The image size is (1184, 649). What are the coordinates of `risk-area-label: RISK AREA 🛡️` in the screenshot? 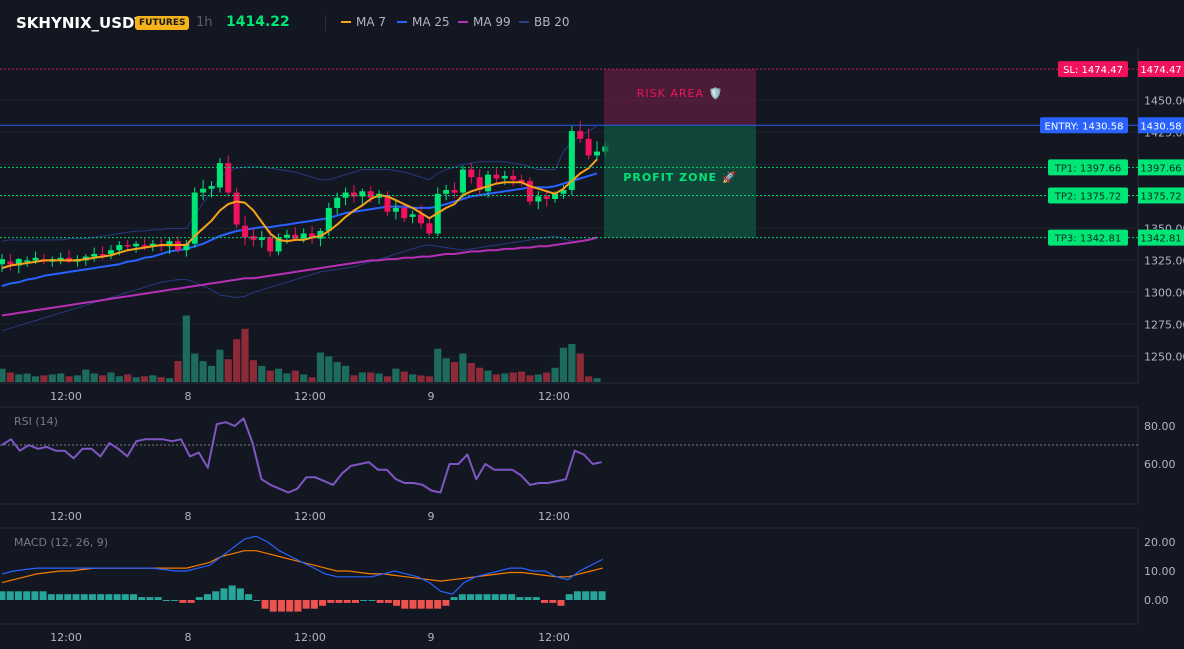 It's located at (680, 93).